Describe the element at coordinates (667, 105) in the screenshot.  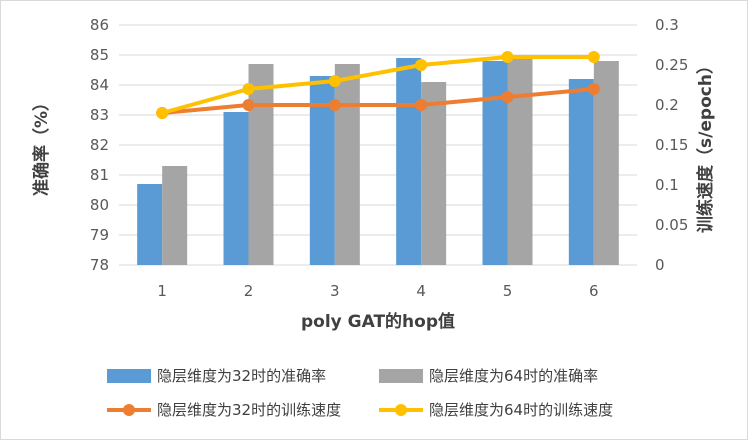
I see `y-right-tick-label: 0.2` at that location.